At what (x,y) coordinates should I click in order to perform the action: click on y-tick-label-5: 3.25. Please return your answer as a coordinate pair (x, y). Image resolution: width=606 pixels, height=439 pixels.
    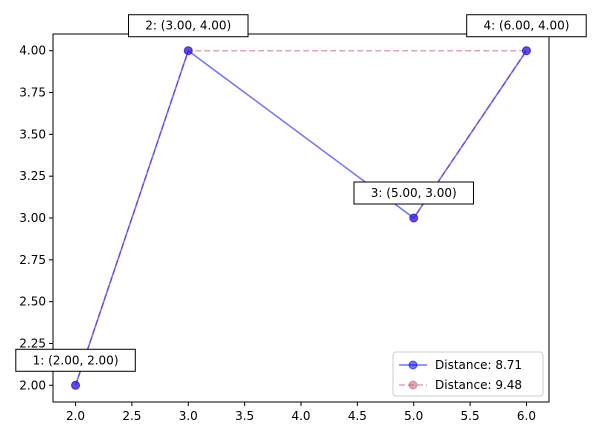
    Looking at the image, I should click on (32, 176).